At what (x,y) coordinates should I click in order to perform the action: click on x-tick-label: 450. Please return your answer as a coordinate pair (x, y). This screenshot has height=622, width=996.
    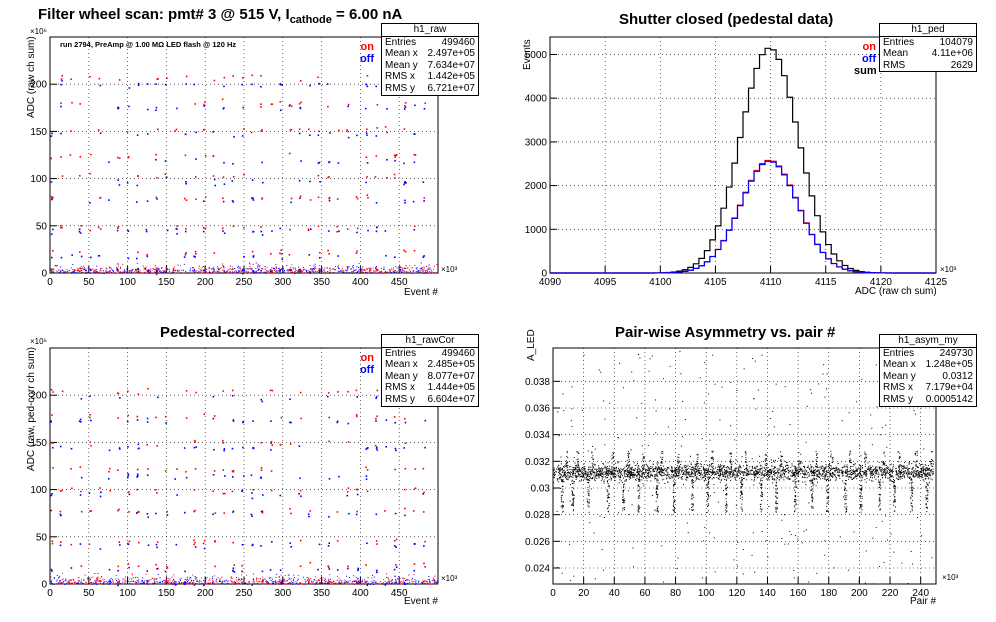
    Looking at the image, I should click on (399, 593).